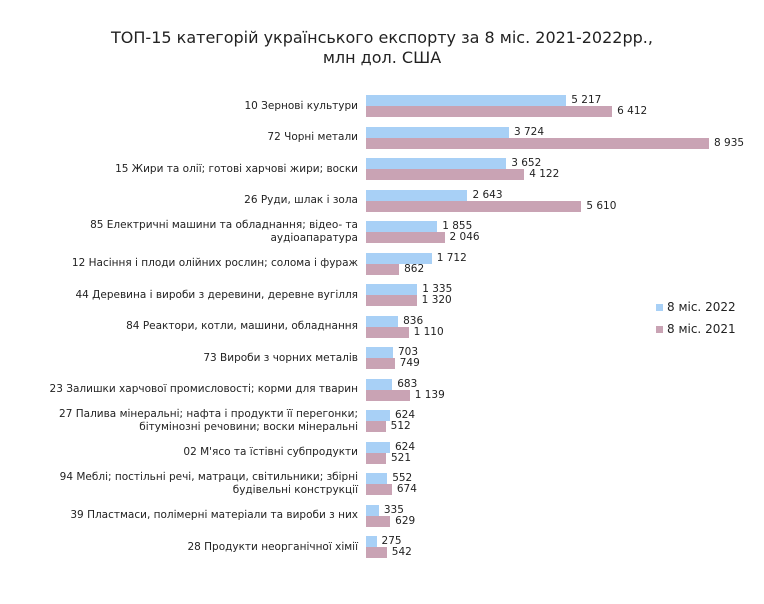 The width and height of the screenshot is (764, 604). I want to click on value-label: 1 712, so click(451, 257).